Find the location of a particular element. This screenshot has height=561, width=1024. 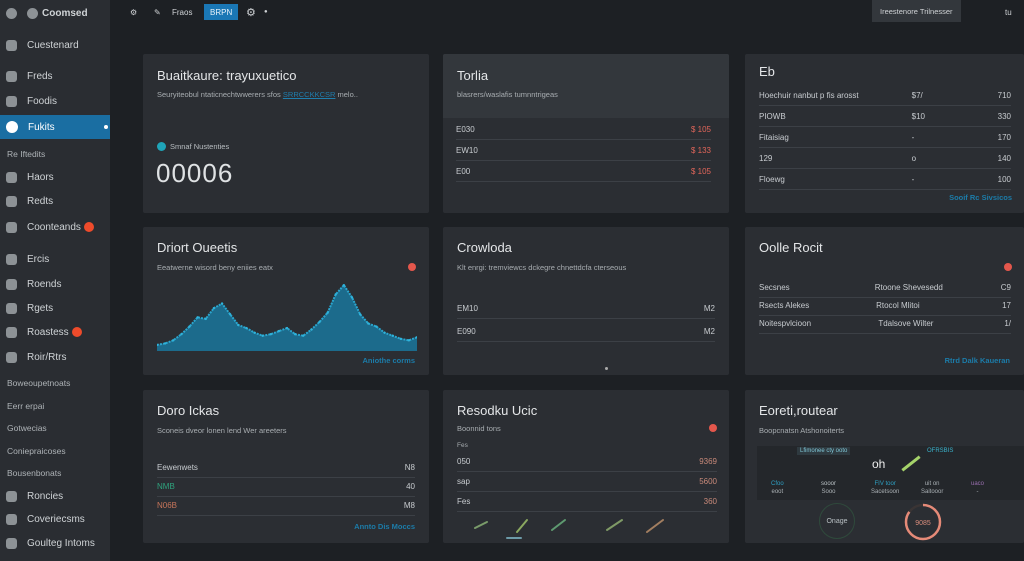

table-row: 129 o 140 is located at coordinates (885, 159).